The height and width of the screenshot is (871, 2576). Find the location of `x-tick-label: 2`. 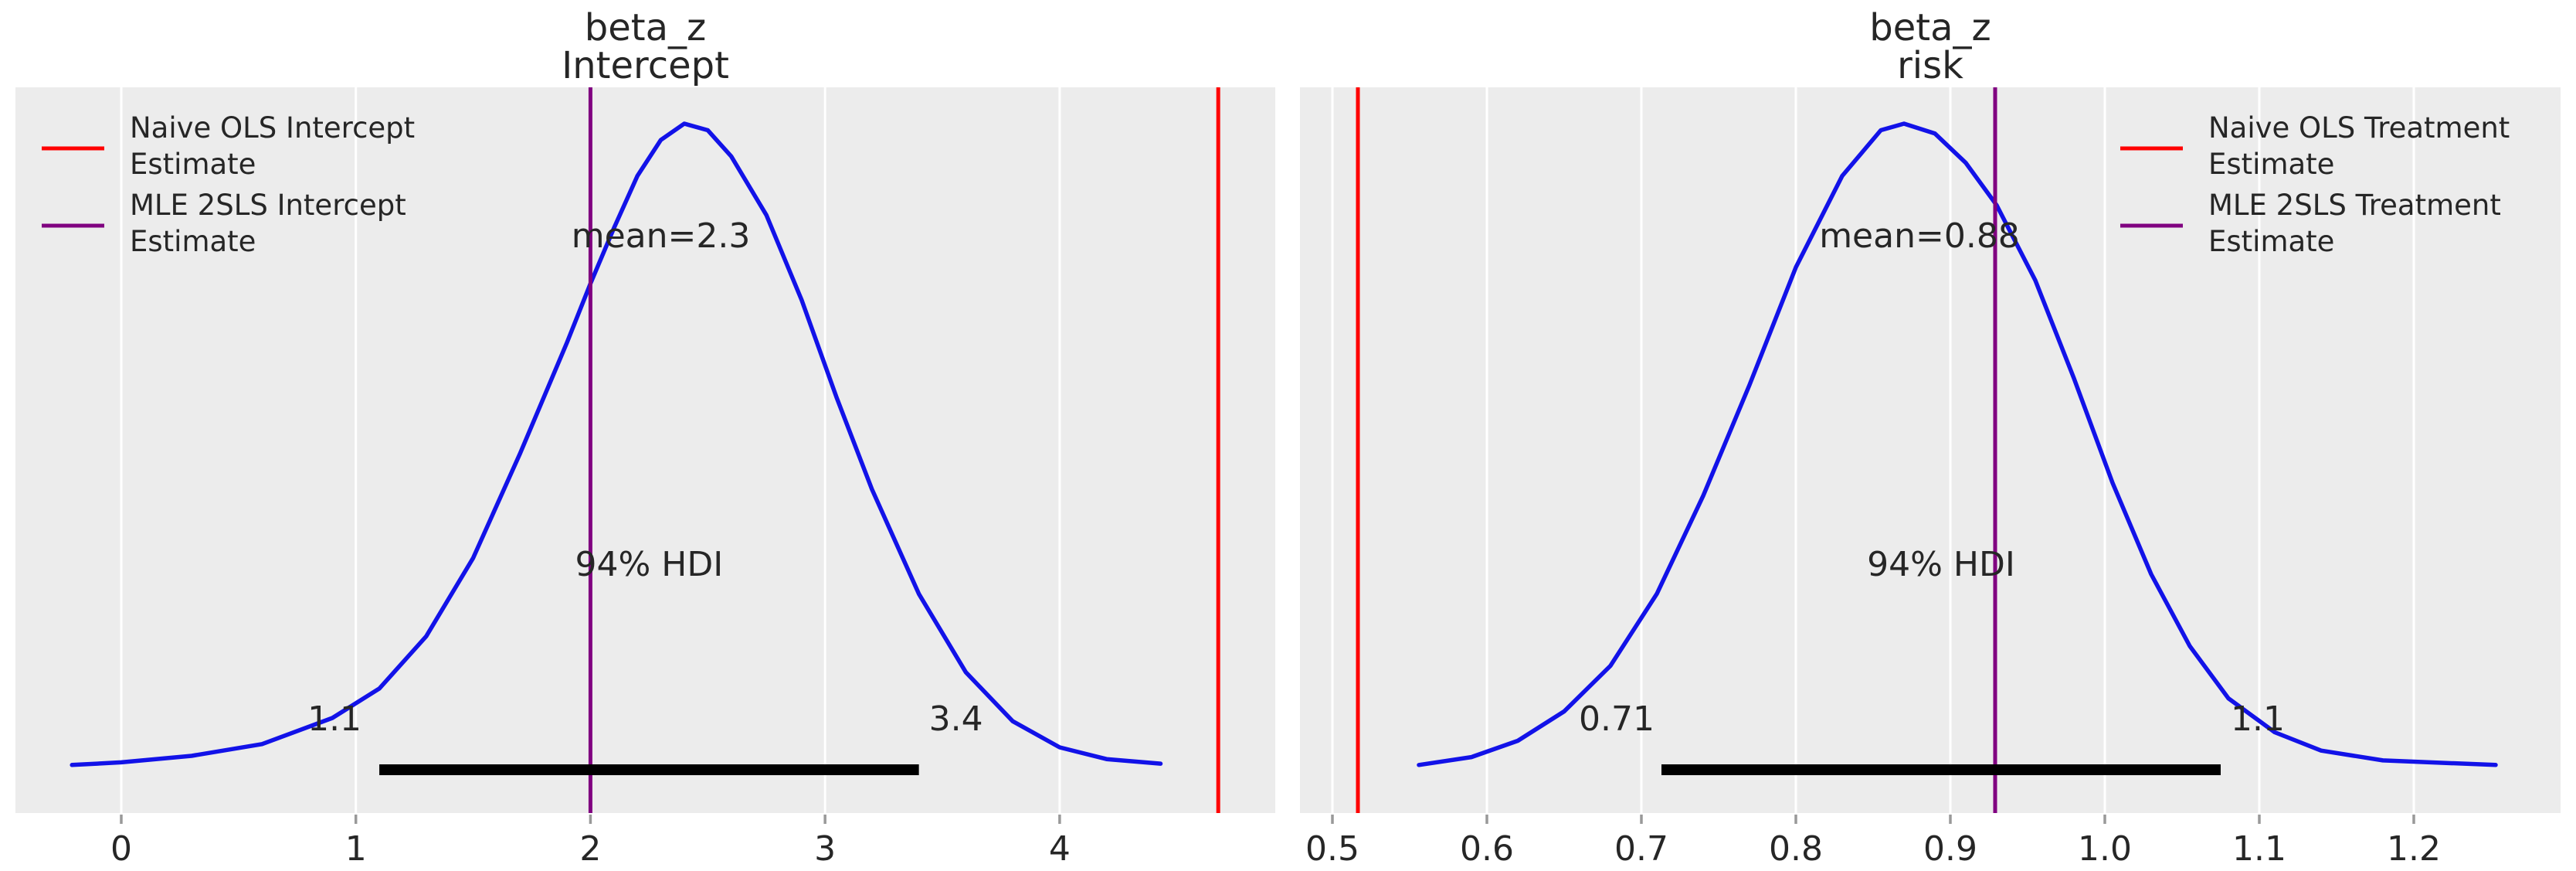

x-tick-label: 2 is located at coordinates (590, 849).